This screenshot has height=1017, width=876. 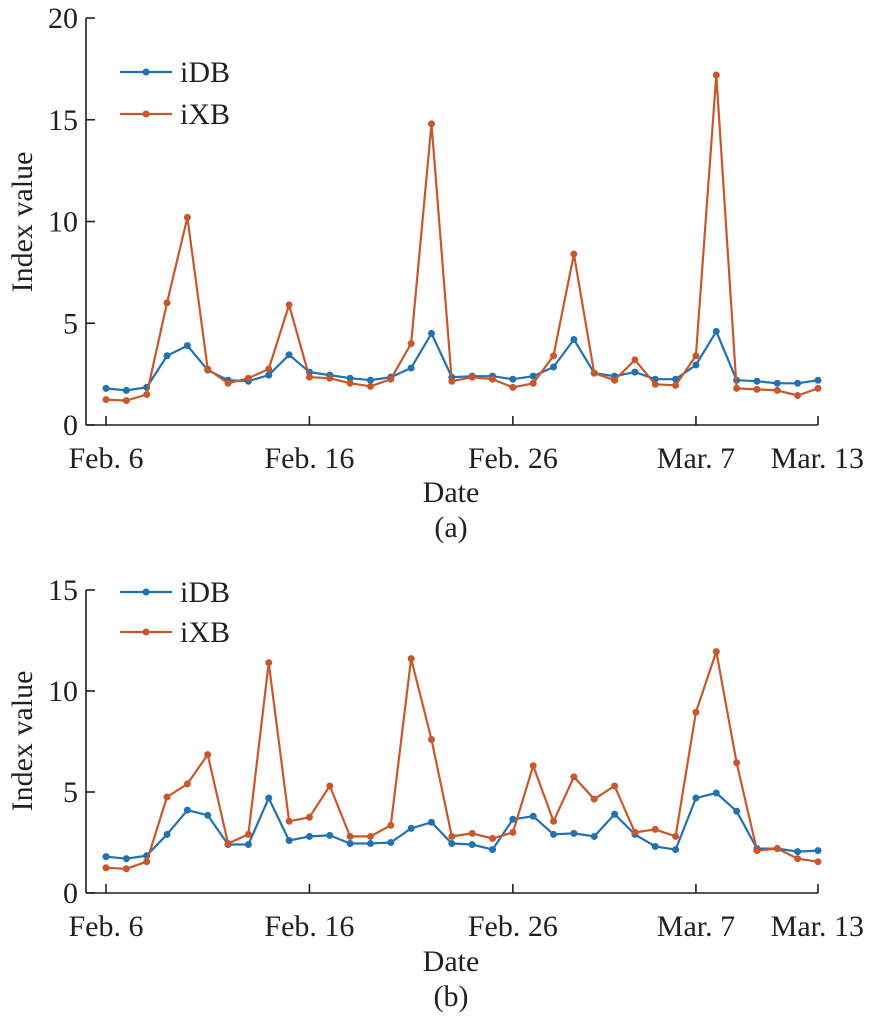 I want to click on x-tick-label-b-2: Feb. 26, so click(x=513, y=926).